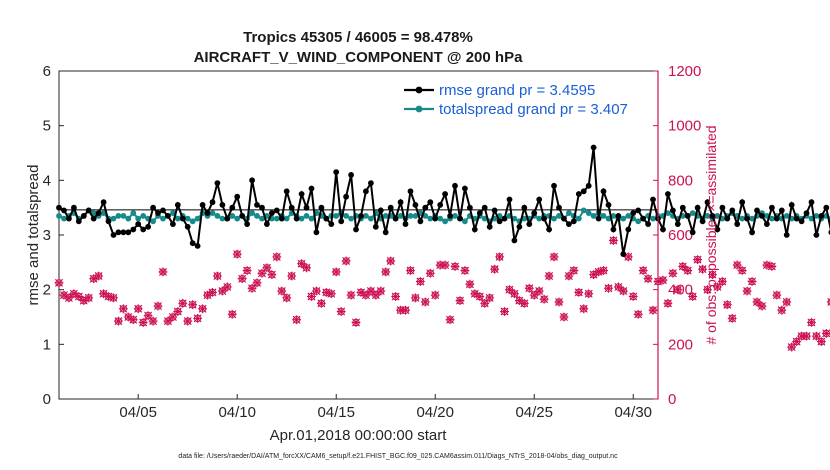  What do you see at coordinates (33, 235) in the screenshot?
I see `y-axis-label: rmse and totalspread` at bounding box center [33, 235].